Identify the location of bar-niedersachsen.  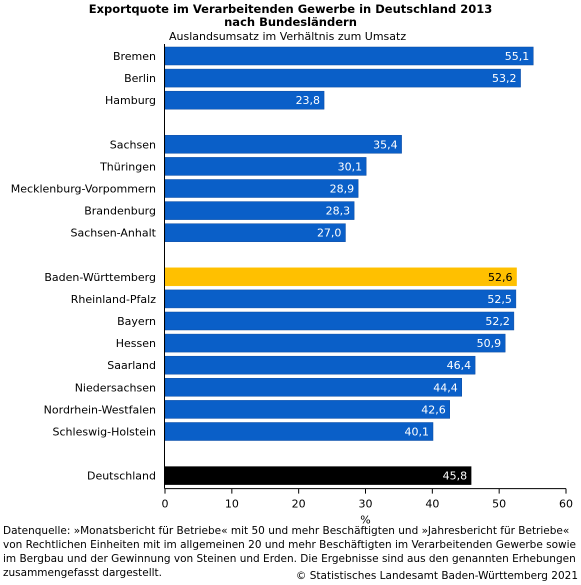
(313, 387).